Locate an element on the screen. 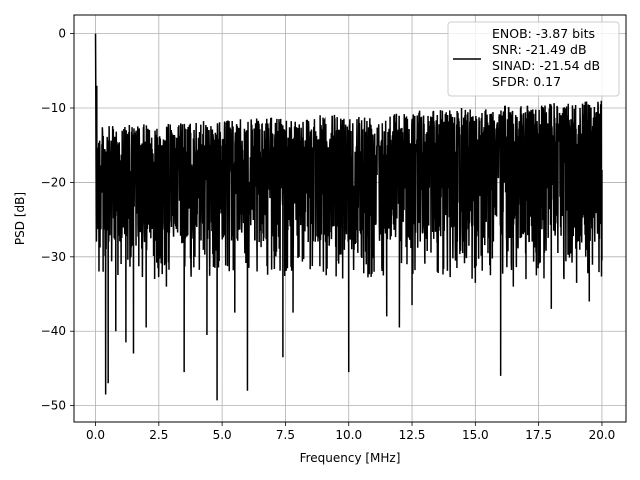 This screenshot has height=480, width=640. x-tick-label: 20.0 is located at coordinates (602, 435).